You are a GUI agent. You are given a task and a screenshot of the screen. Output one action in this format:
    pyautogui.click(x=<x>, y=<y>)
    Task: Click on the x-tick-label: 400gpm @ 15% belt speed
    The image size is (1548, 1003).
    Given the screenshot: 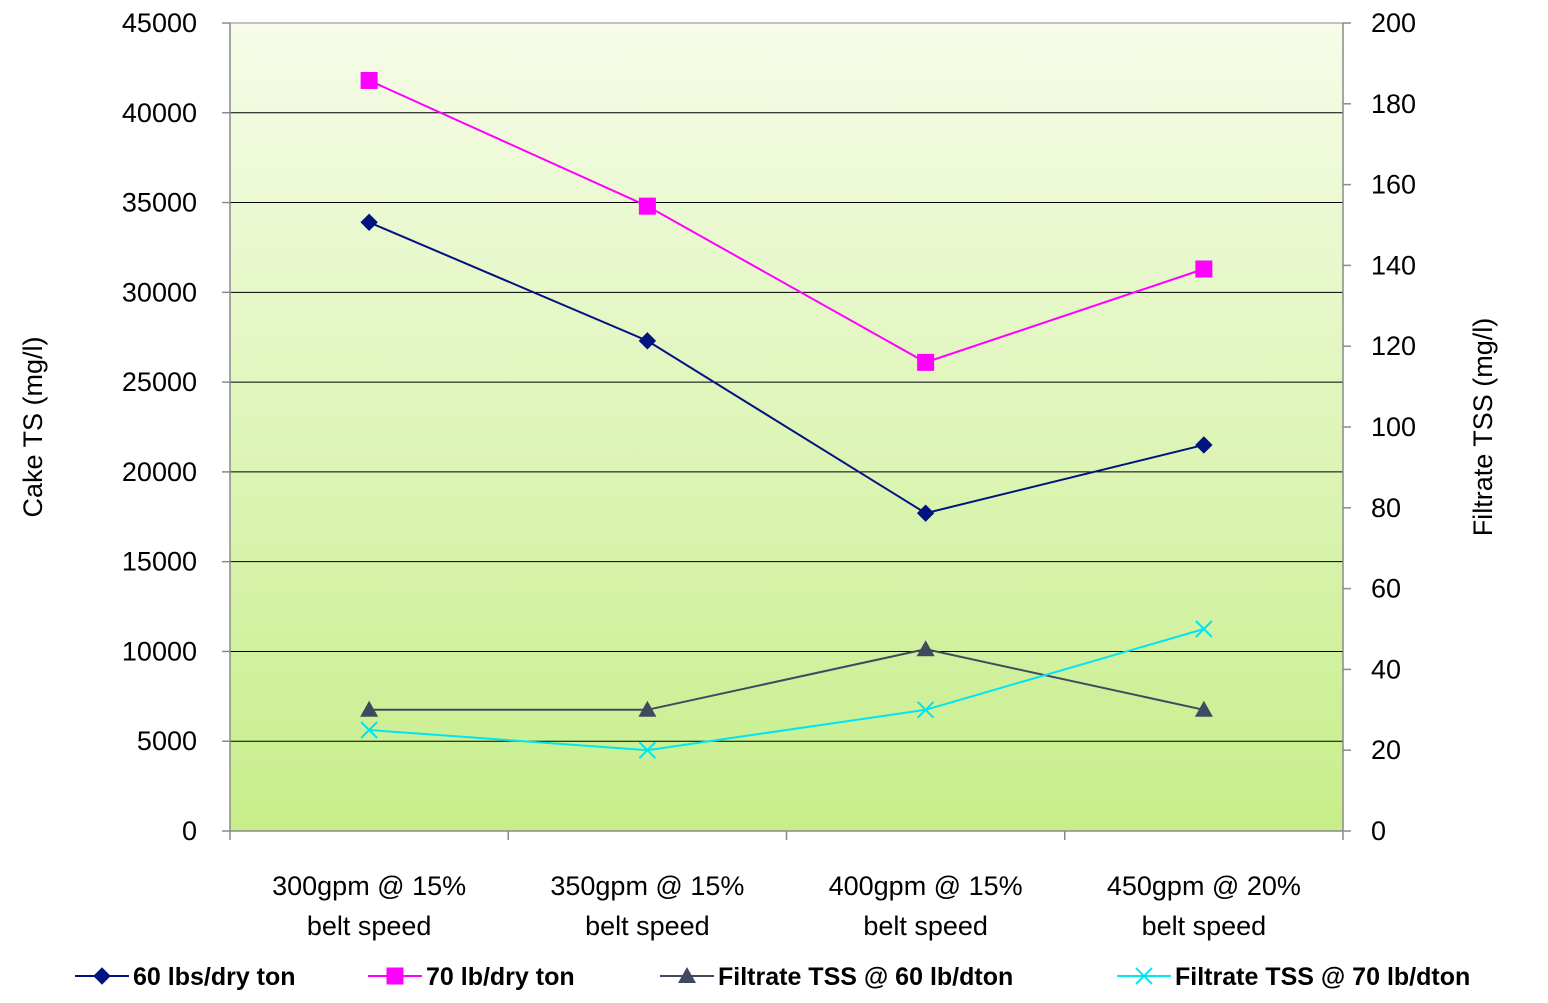 What is the action you would take?
    pyautogui.click(x=926, y=906)
    